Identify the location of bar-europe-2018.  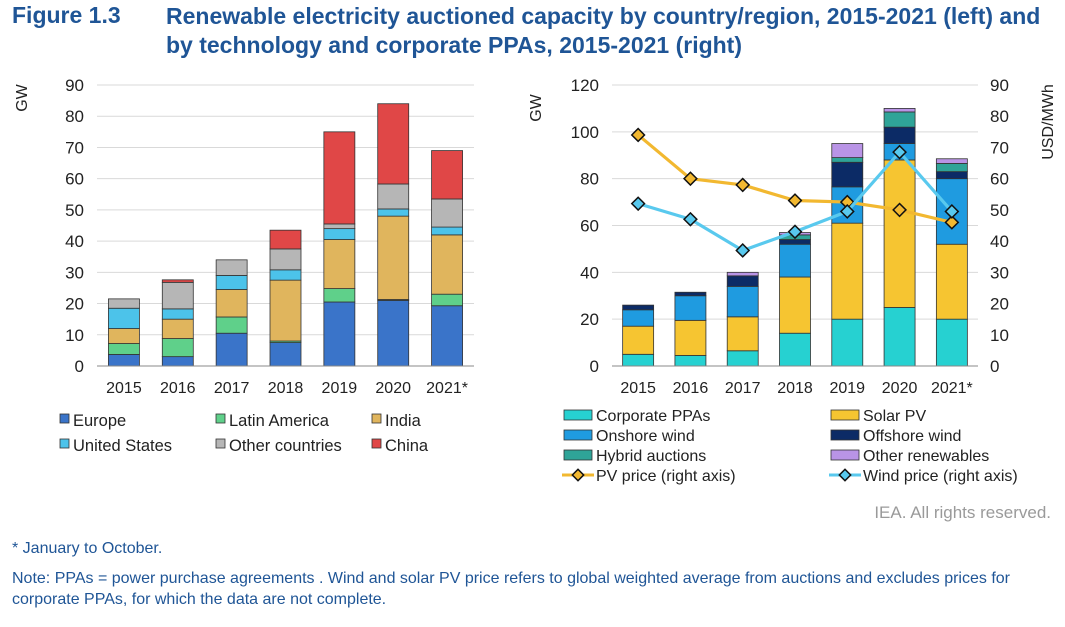
(285, 354).